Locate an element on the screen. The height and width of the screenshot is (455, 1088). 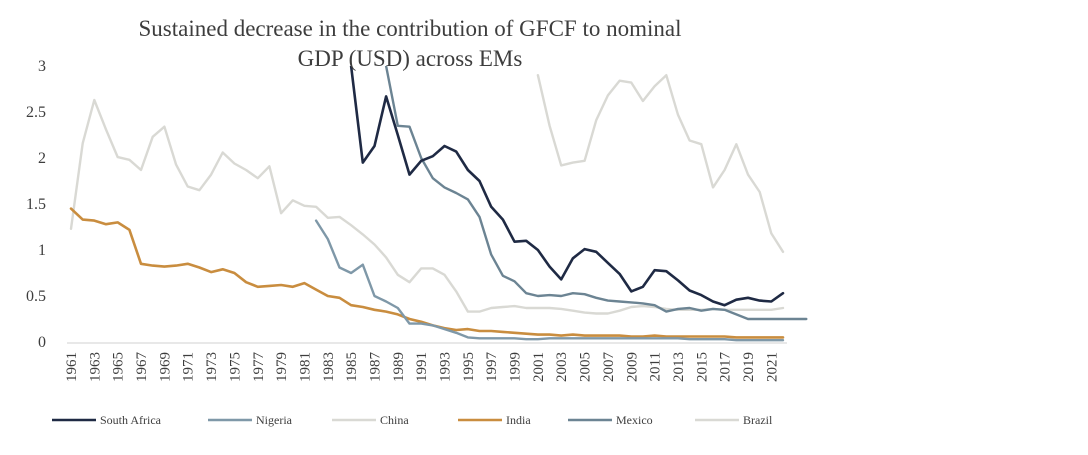
legend-label-india: India is located at coordinates (518, 420).